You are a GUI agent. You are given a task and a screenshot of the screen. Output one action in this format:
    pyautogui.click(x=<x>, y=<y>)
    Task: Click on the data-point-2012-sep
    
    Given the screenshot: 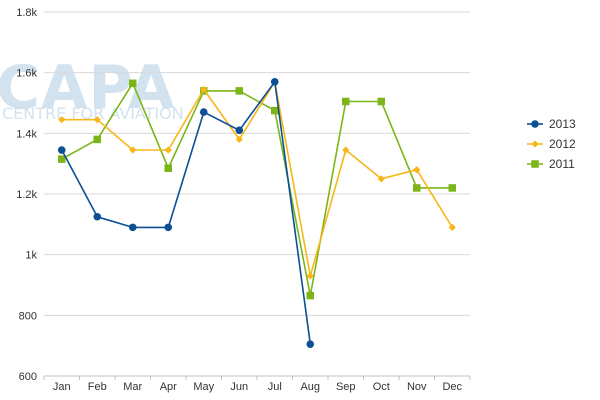 What is the action you would take?
    pyautogui.click(x=346, y=150)
    